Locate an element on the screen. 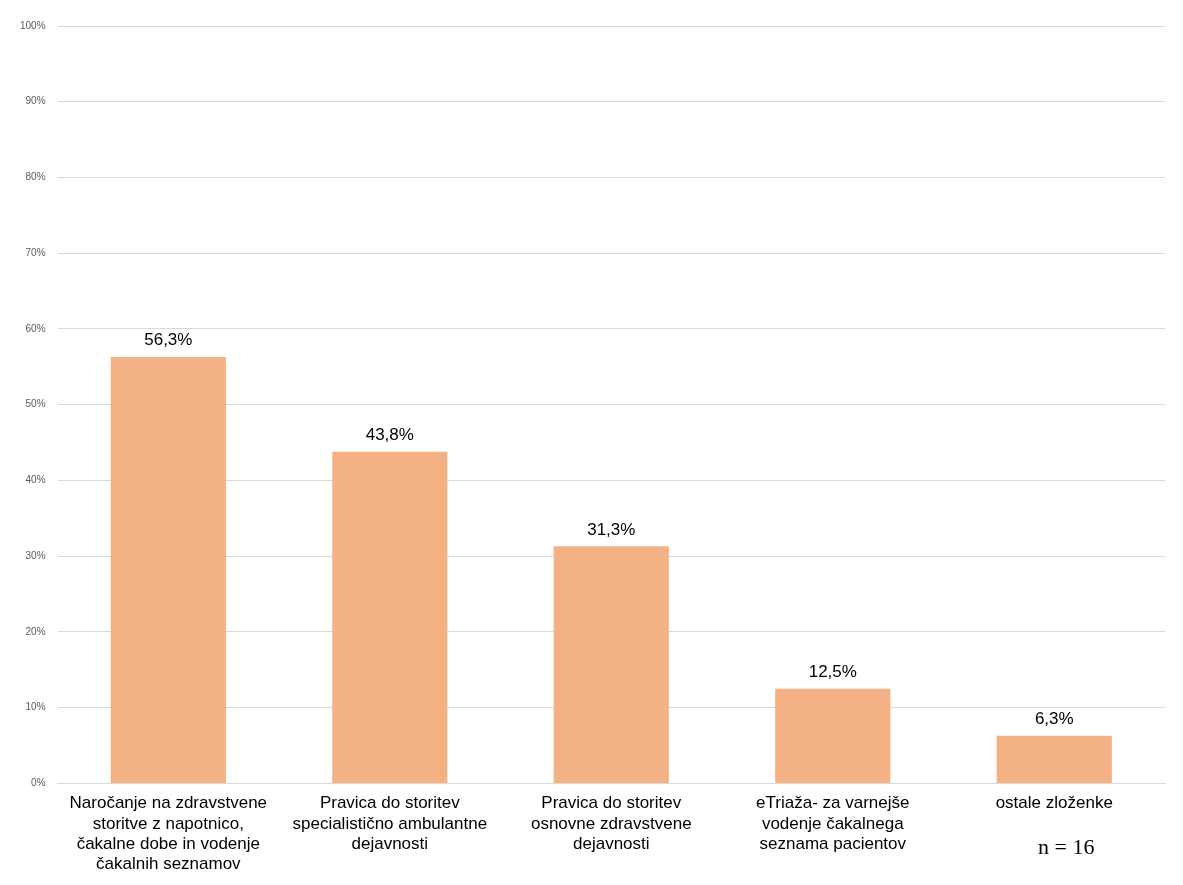 This screenshot has height=885, width=1183. x-tick-label: ostale zloženke is located at coordinates (1054, 803).